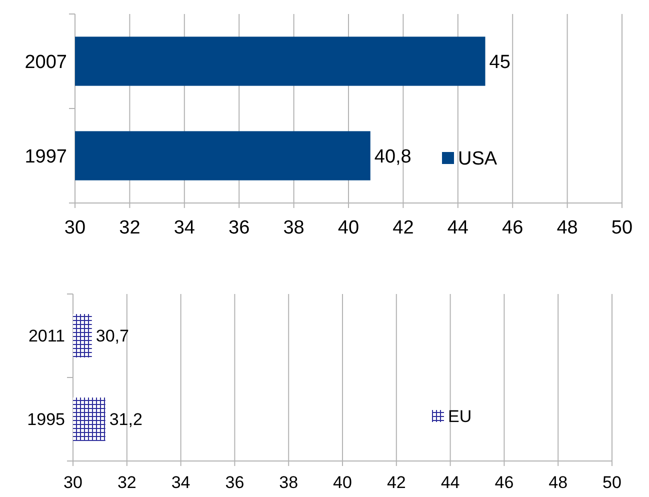 The width and height of the screenshot is (649, 497). What do you see at coordinates (499, 62) in the screenshot?
I see `data-label: 45` at bounding box center [499, 62].